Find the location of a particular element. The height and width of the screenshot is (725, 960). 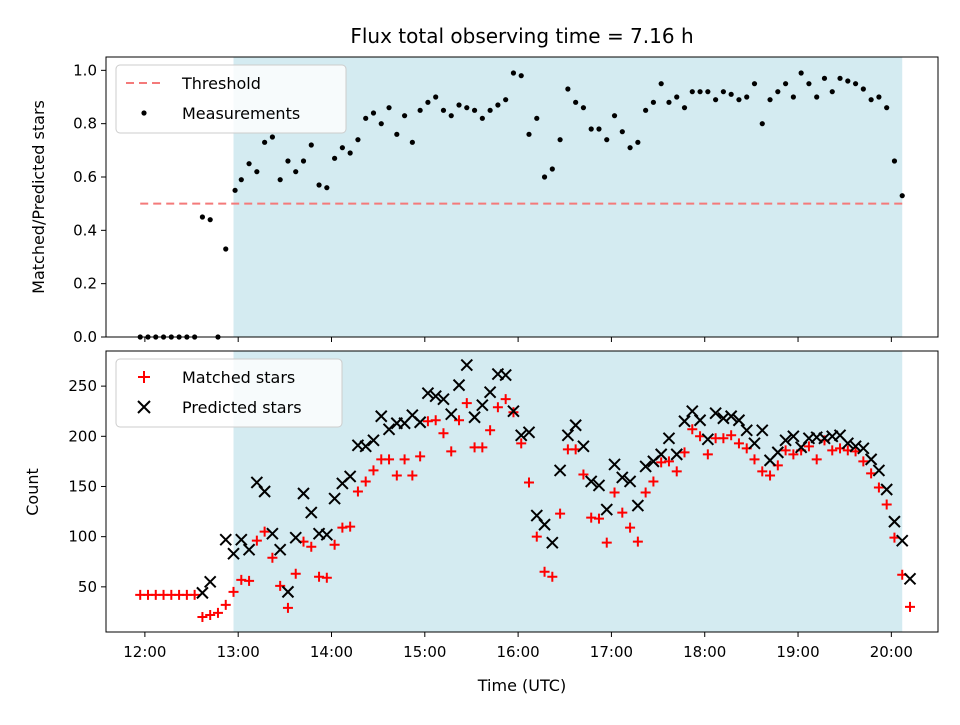

legend-threshold-label: Threshold is located at coordinates (221, 83).